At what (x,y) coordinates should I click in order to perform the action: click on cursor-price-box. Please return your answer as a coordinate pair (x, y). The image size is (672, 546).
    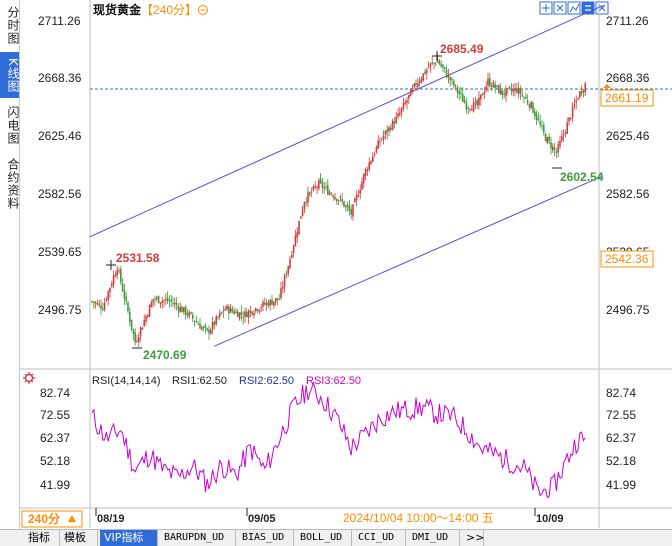
    Looking at the image, I should click on (627, 259).